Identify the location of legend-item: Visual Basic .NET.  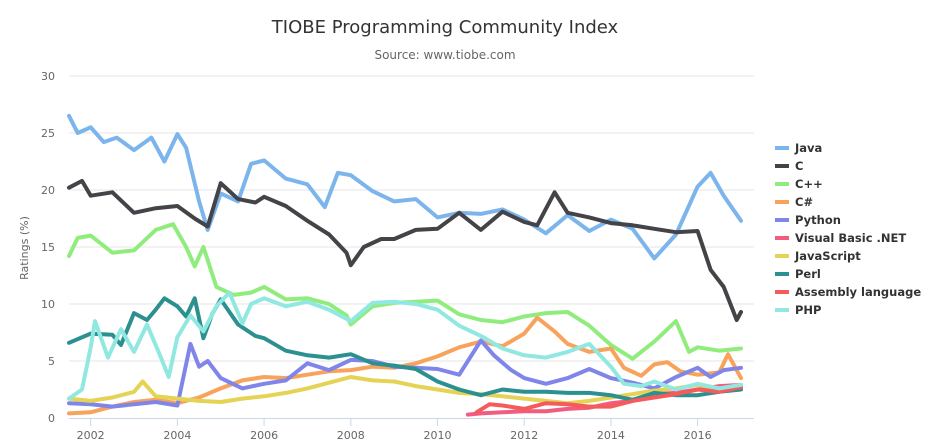
(840, 238).